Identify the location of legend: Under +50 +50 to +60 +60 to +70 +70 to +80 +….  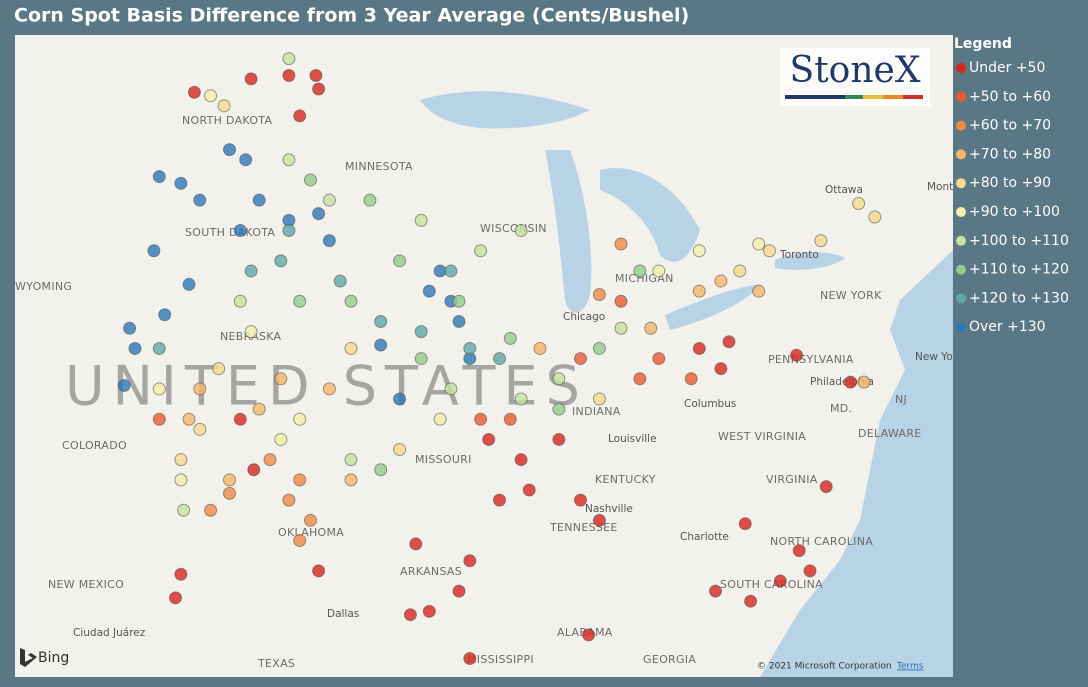
(1012, 197).